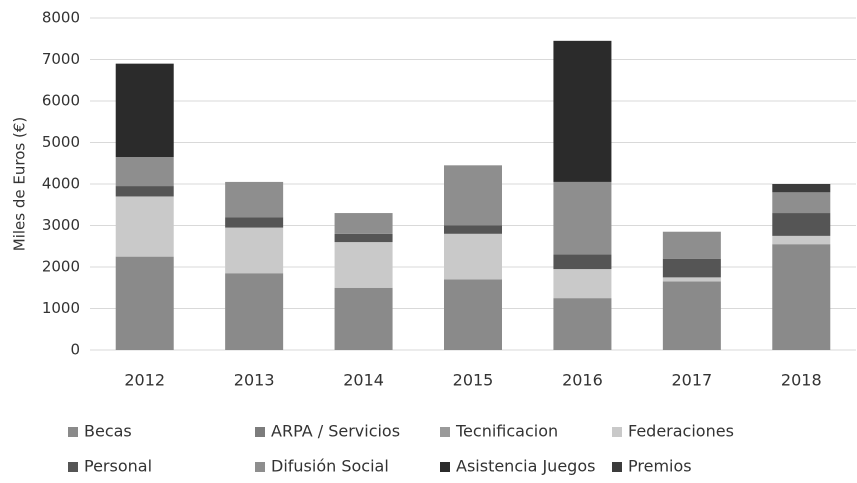  I want to click on y-tick-label: 2000, so click(61, 267).